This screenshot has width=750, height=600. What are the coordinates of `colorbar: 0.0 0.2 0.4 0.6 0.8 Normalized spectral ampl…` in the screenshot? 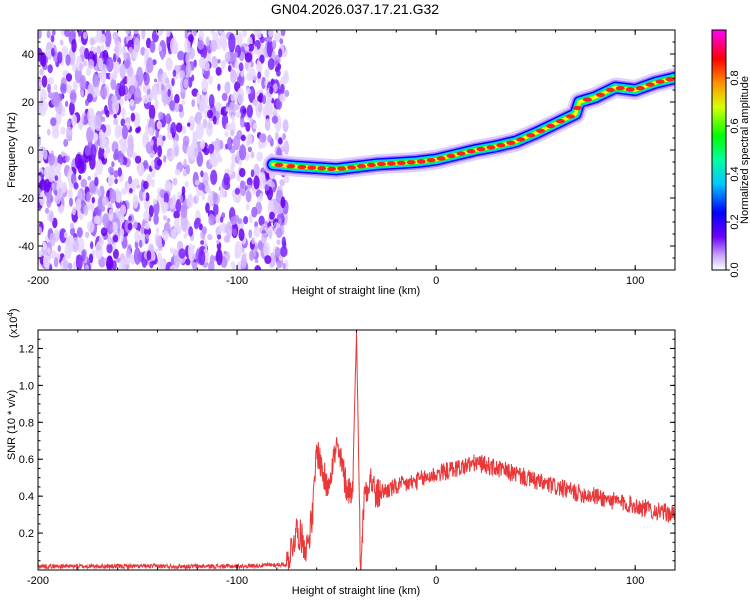 It's located at (730, 153).